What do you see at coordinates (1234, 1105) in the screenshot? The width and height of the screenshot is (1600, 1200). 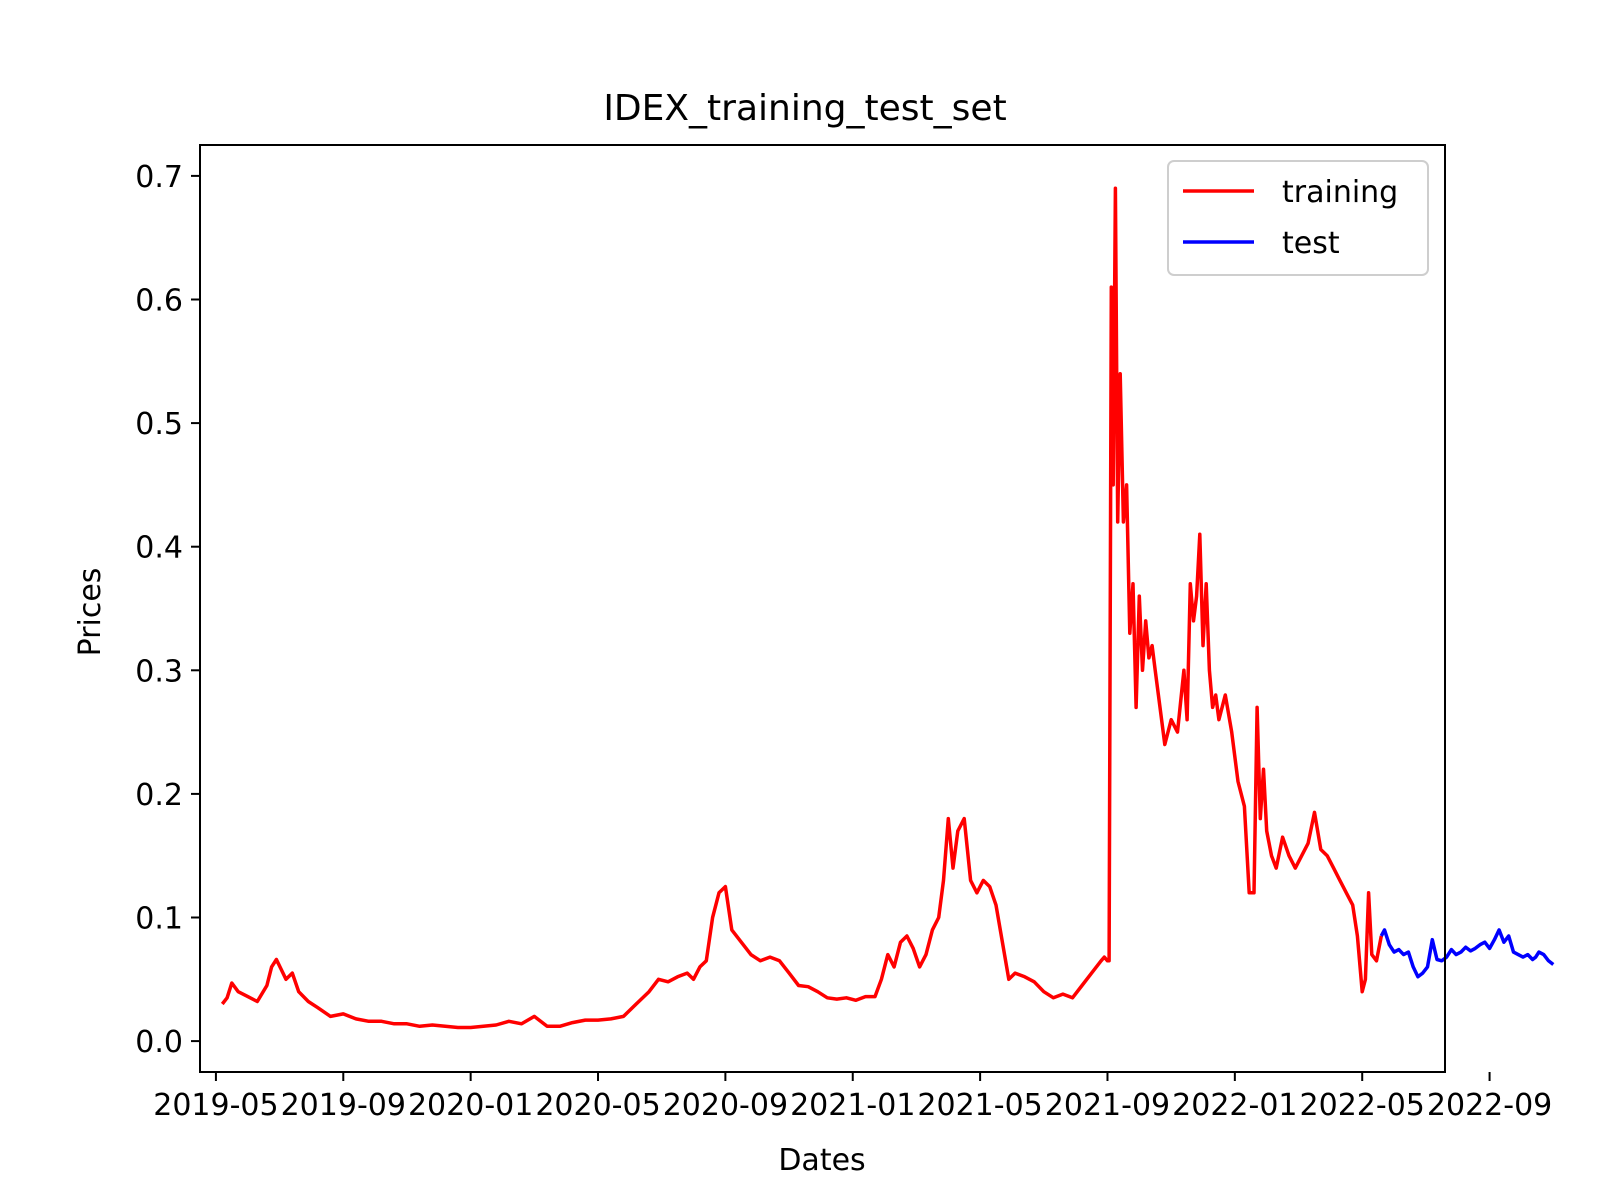 I see `x-tick-label: 2022-01` at bounding box center [1234, 1105].